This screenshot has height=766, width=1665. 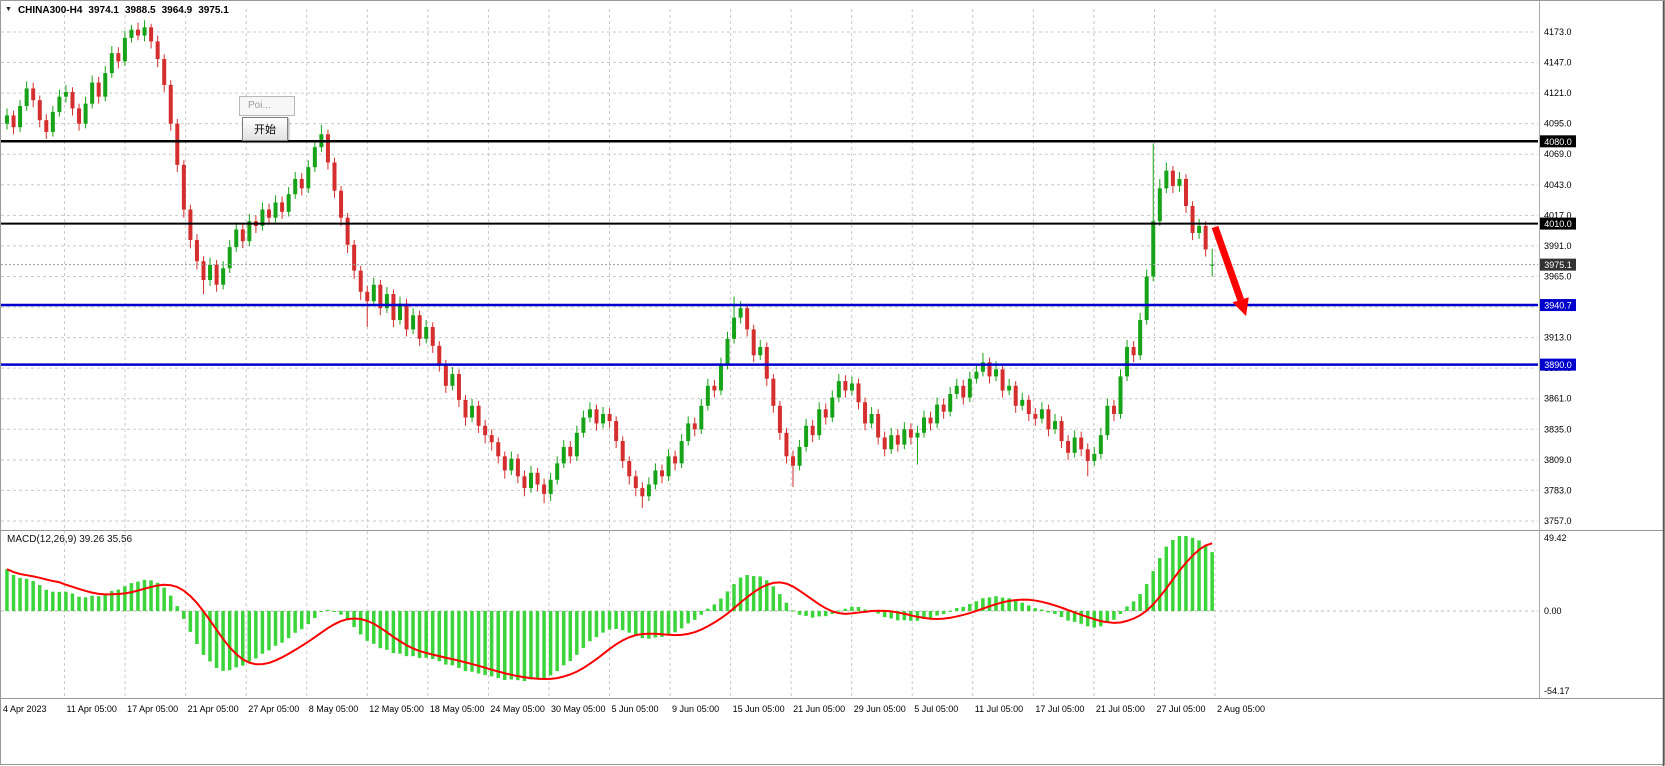 What do you see at coordinates (999, 709) in the screenshot?
I see `svg-text: 11 Jul 05:00` at bounding box center [999, 709].